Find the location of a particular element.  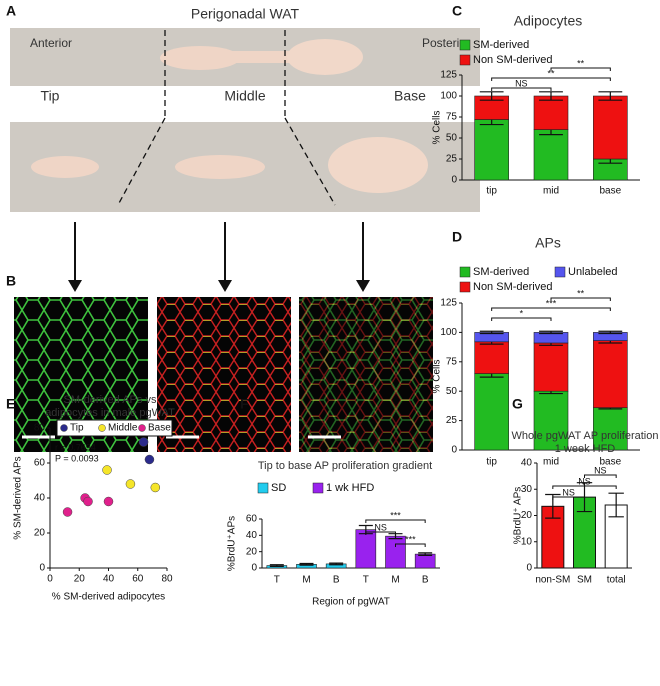

legend-label: Base is located at coordinates (159, 428).